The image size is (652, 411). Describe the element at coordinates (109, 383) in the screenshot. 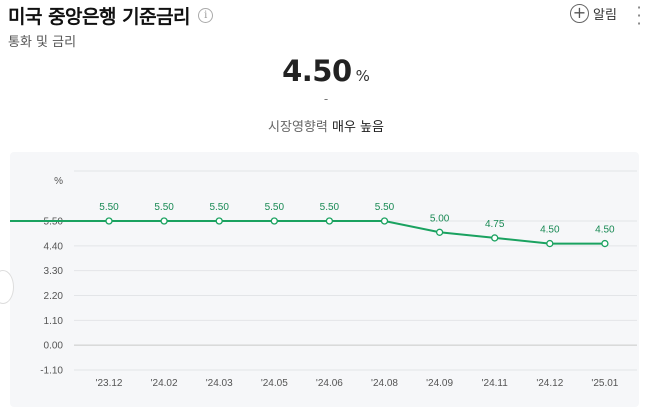

I see `x-tick-label: '23.12` at that location.